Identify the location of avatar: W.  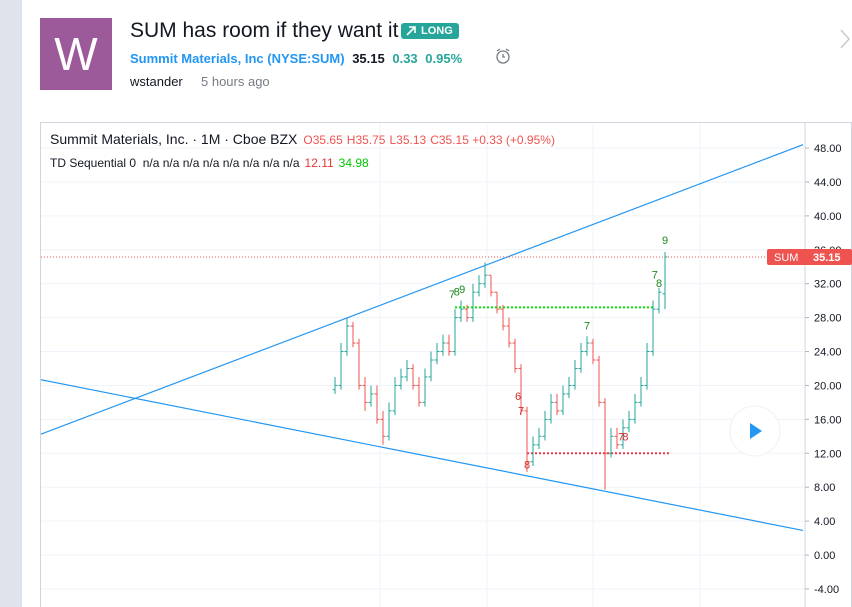
(76, 54).